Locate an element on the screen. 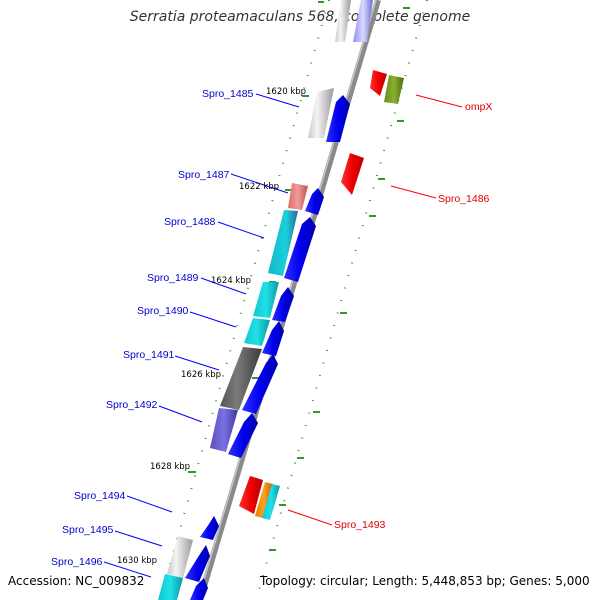 Image resolution: width=600 pixels, height=600 pixels. gene-label-spro-1485: Spro_1485 is located at coordinates (228, 94).